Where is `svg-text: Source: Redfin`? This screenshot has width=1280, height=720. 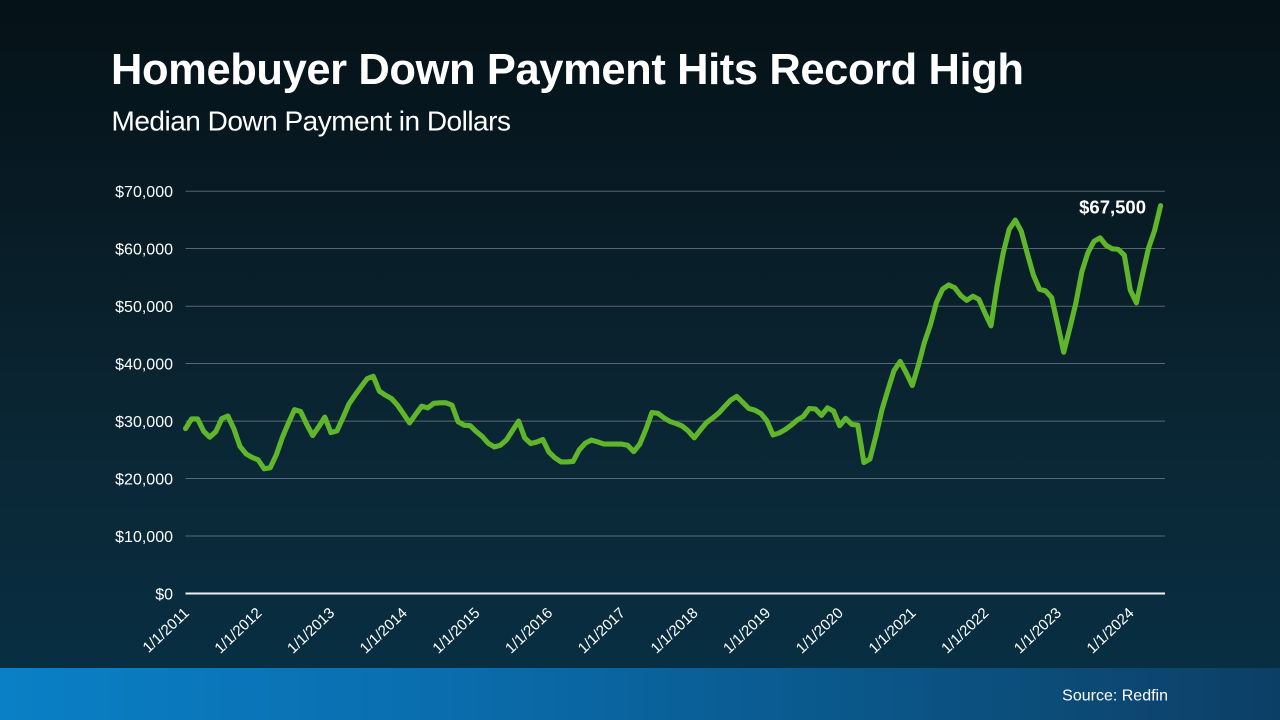 svg-text: Source: Redfin is located at coordinates (1115, 696).